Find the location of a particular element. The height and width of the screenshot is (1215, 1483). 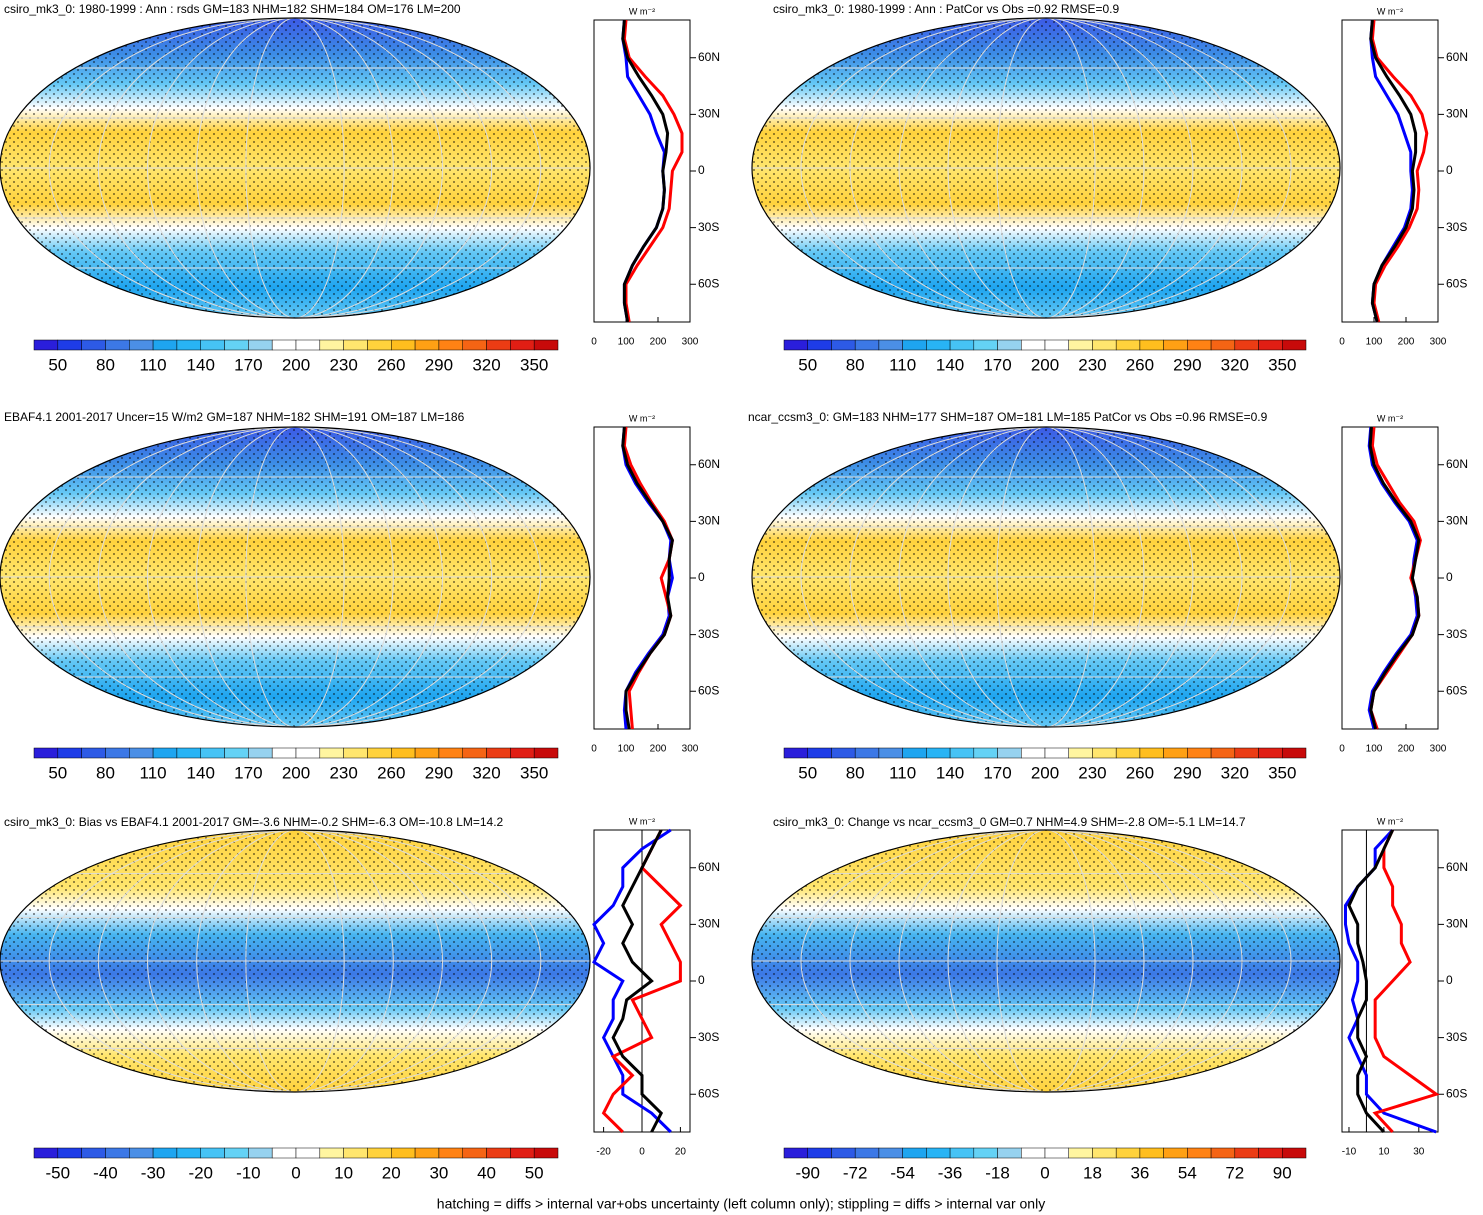

colorbar-label: 90 is located at coordinates (1282, 1172).